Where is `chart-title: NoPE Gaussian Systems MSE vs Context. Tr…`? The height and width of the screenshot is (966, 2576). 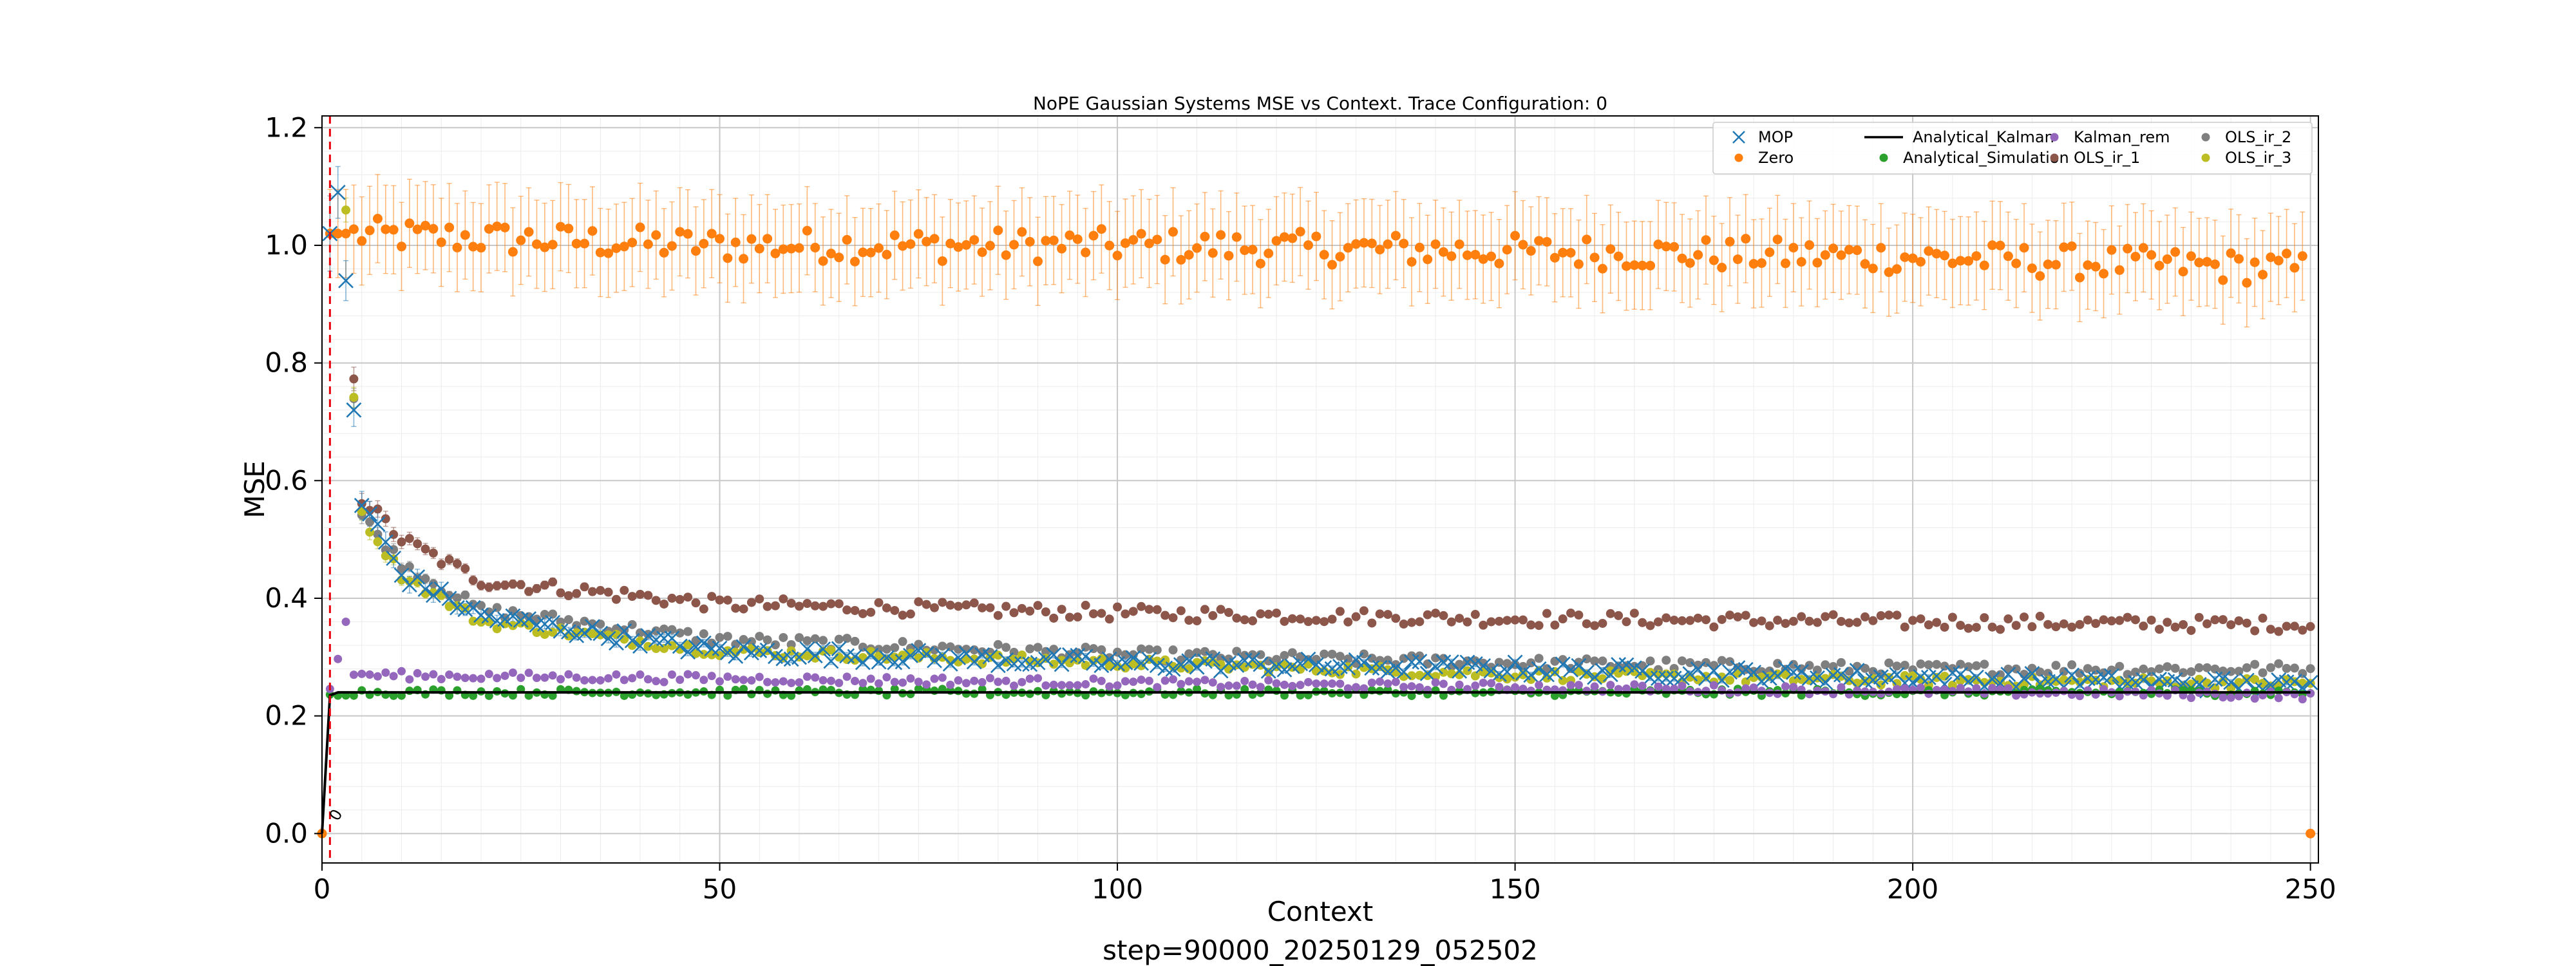
chart-title: NoPE Gaussian Systems MSE vs Context. Tr… is located at coordinates (1320, 104).